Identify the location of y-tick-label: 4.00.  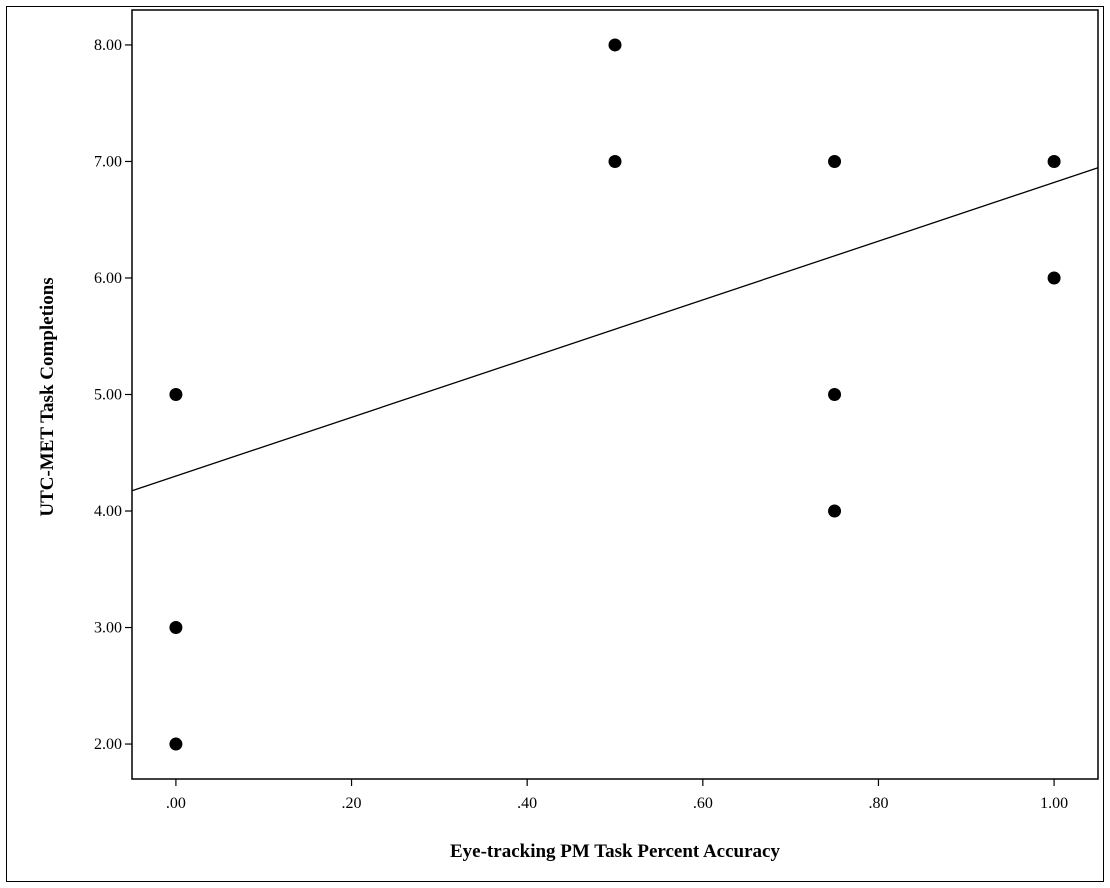
(108, 511).